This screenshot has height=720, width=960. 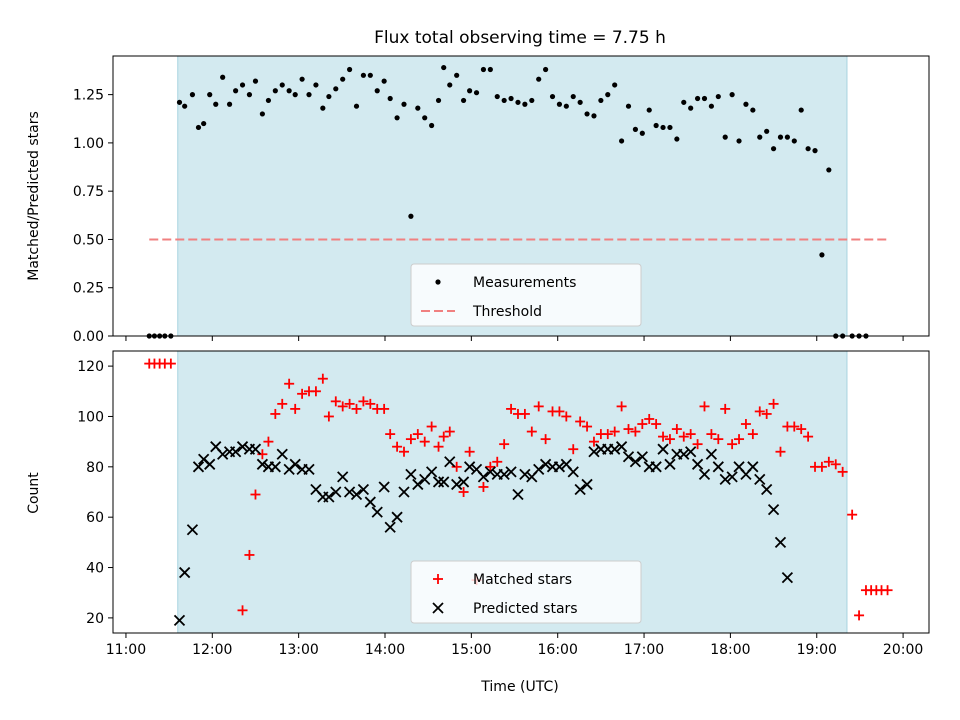 I want to click on x-tick-label: 14:00, so click(x=385, y=650).